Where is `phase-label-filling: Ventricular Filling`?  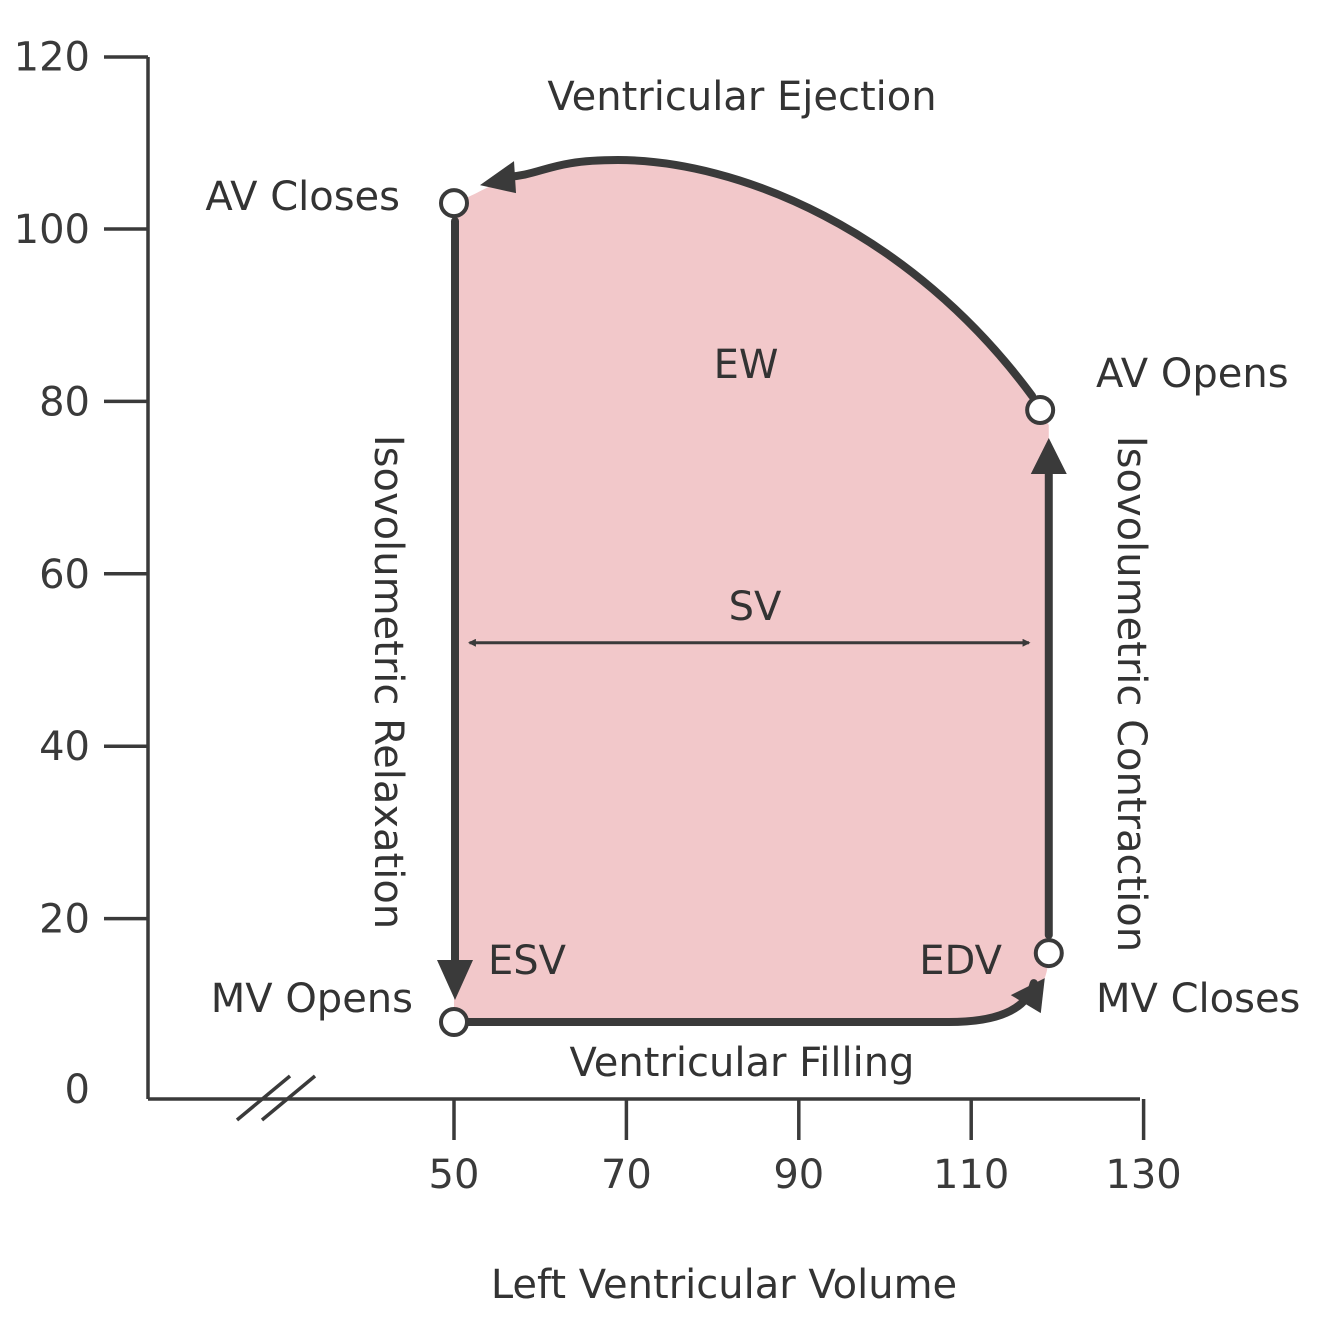
phase-label-filling: Ventricular Filling is located at coordinates (742, 1063).